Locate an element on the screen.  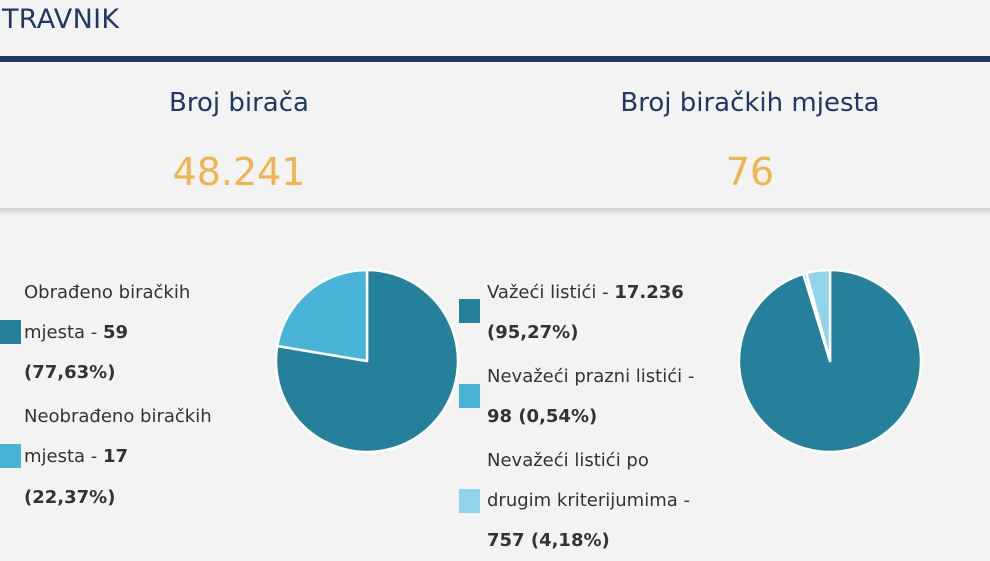
legend-swatch-processed is located at coordinates (10, 332).